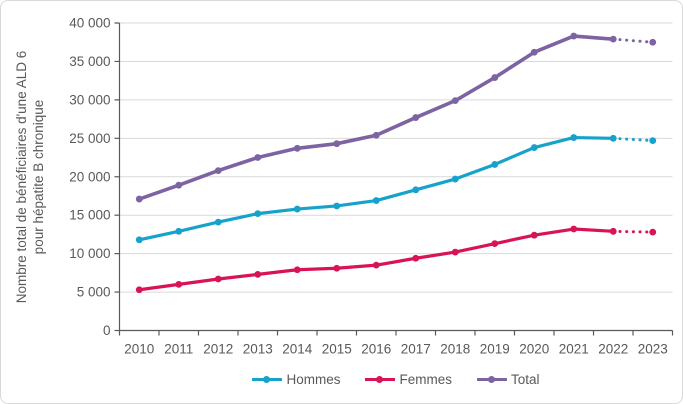 This screenshot has width=683, height=404. I want to click on y-tick-label: 25 000, so click(89, 138).